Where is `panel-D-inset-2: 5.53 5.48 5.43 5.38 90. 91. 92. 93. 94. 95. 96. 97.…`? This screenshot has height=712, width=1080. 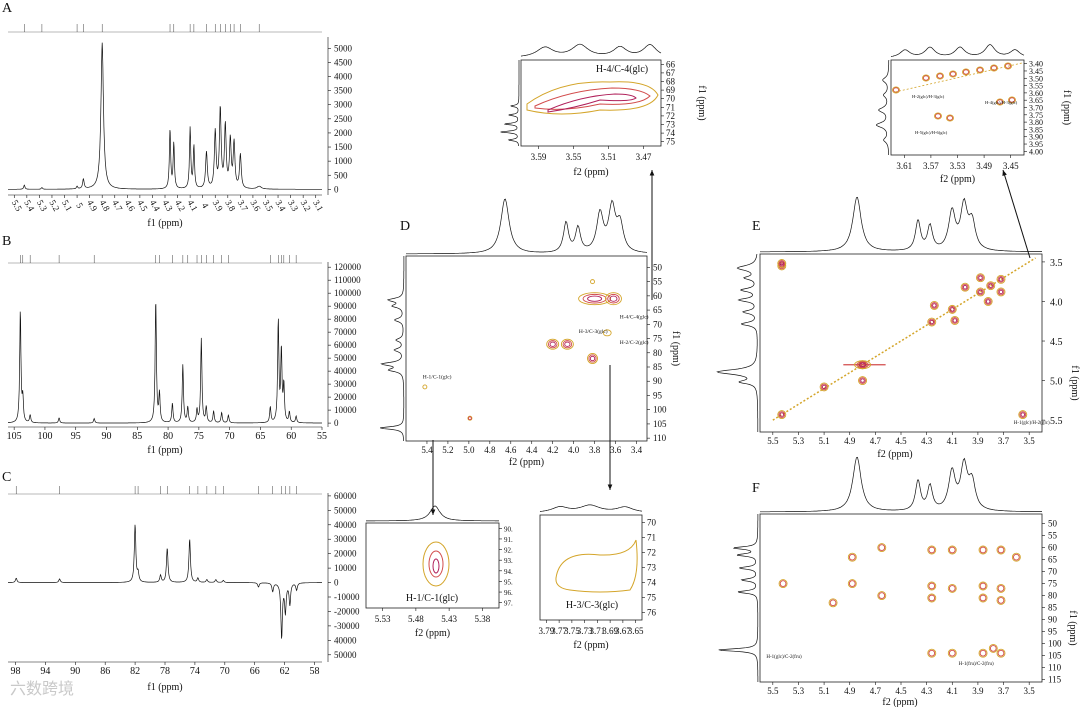 panel-D-inset-2: 5.53 5.48 5.43 5.38 90. 91. 92. 93. 94. 95. 96. 97.… is located at coordinates (439, 572).